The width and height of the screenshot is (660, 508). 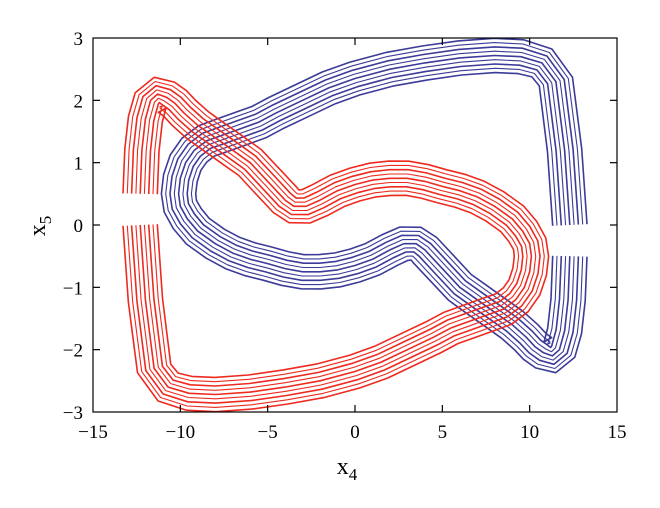 I want to click on y-tick-label: −1, so click(x=73, y=288).